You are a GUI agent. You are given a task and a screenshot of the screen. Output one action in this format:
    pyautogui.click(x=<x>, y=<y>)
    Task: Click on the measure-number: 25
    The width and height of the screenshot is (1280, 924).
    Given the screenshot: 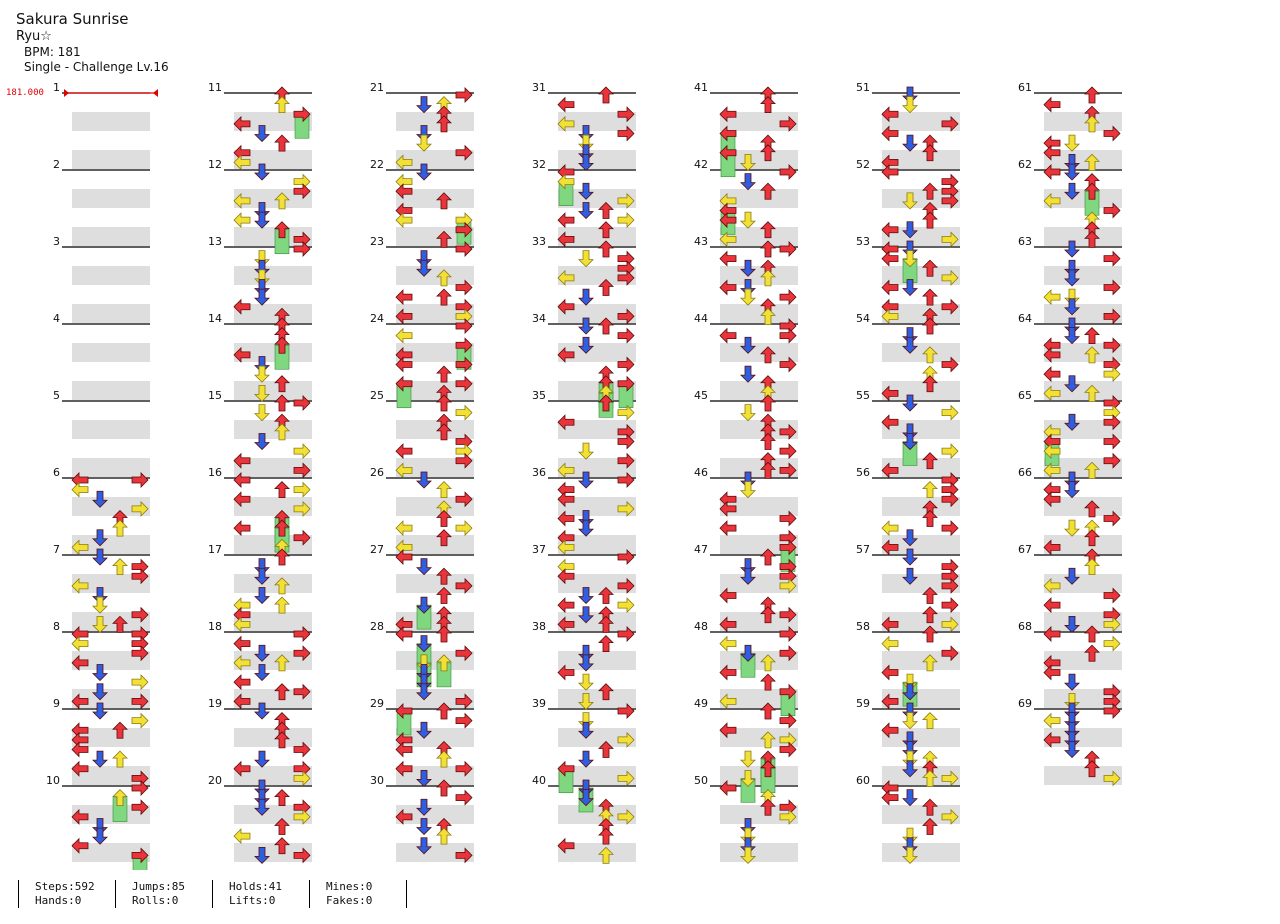 What is the action you would take?
    pyautogui.click(x=377, y=395)
    